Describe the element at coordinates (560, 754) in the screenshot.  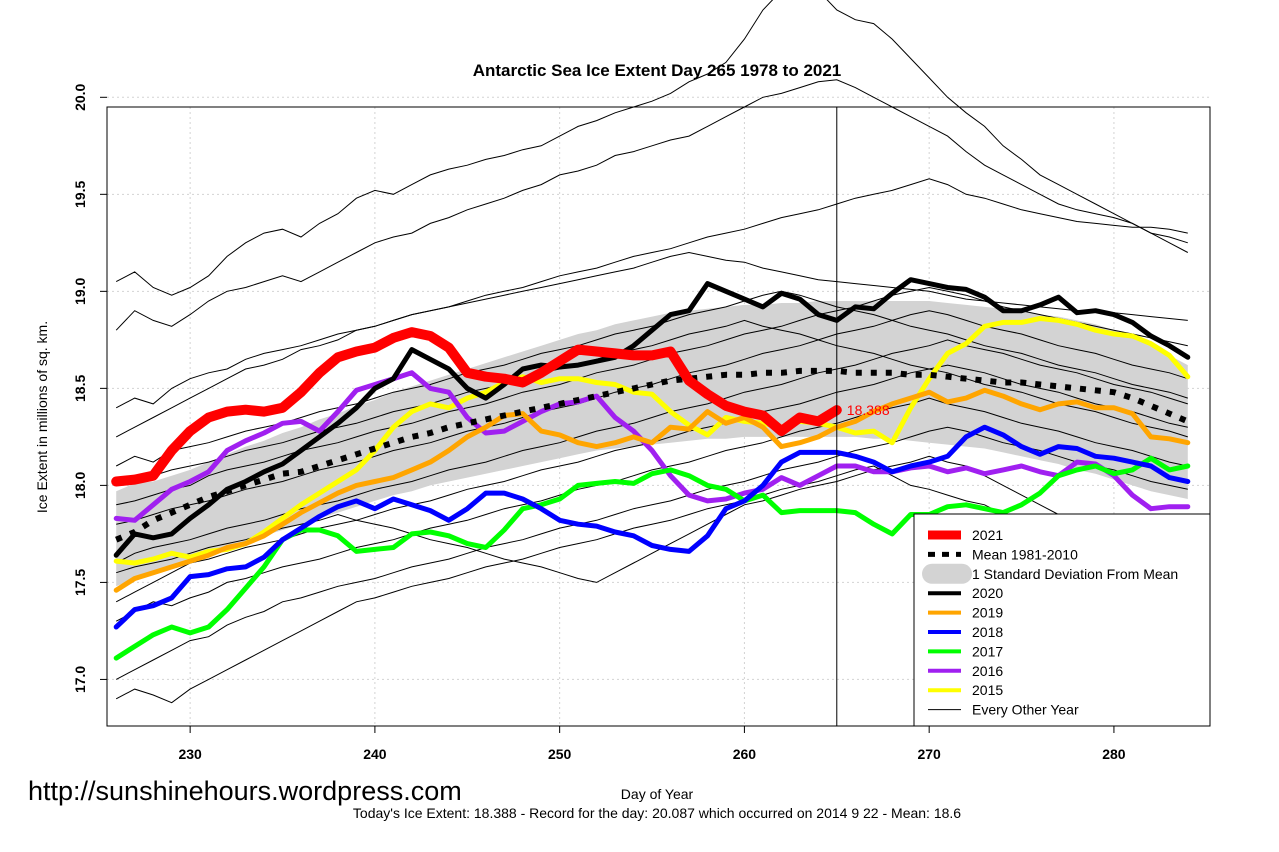
I see `x-tick-label: 250` at that location.